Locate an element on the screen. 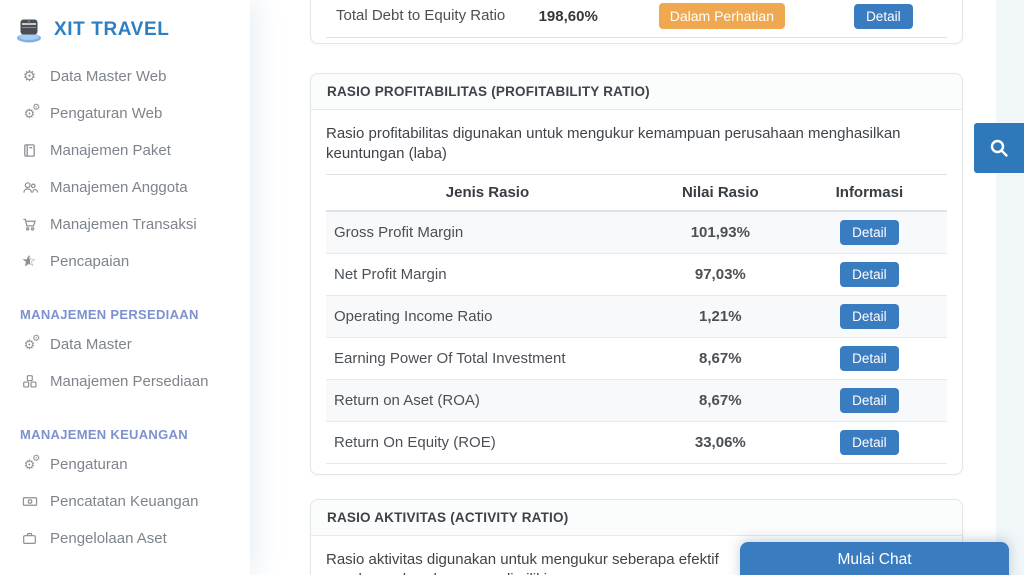 The image size is (1024, 575). sidebar-item-label: Data Master is located at coordinates (91, 344).